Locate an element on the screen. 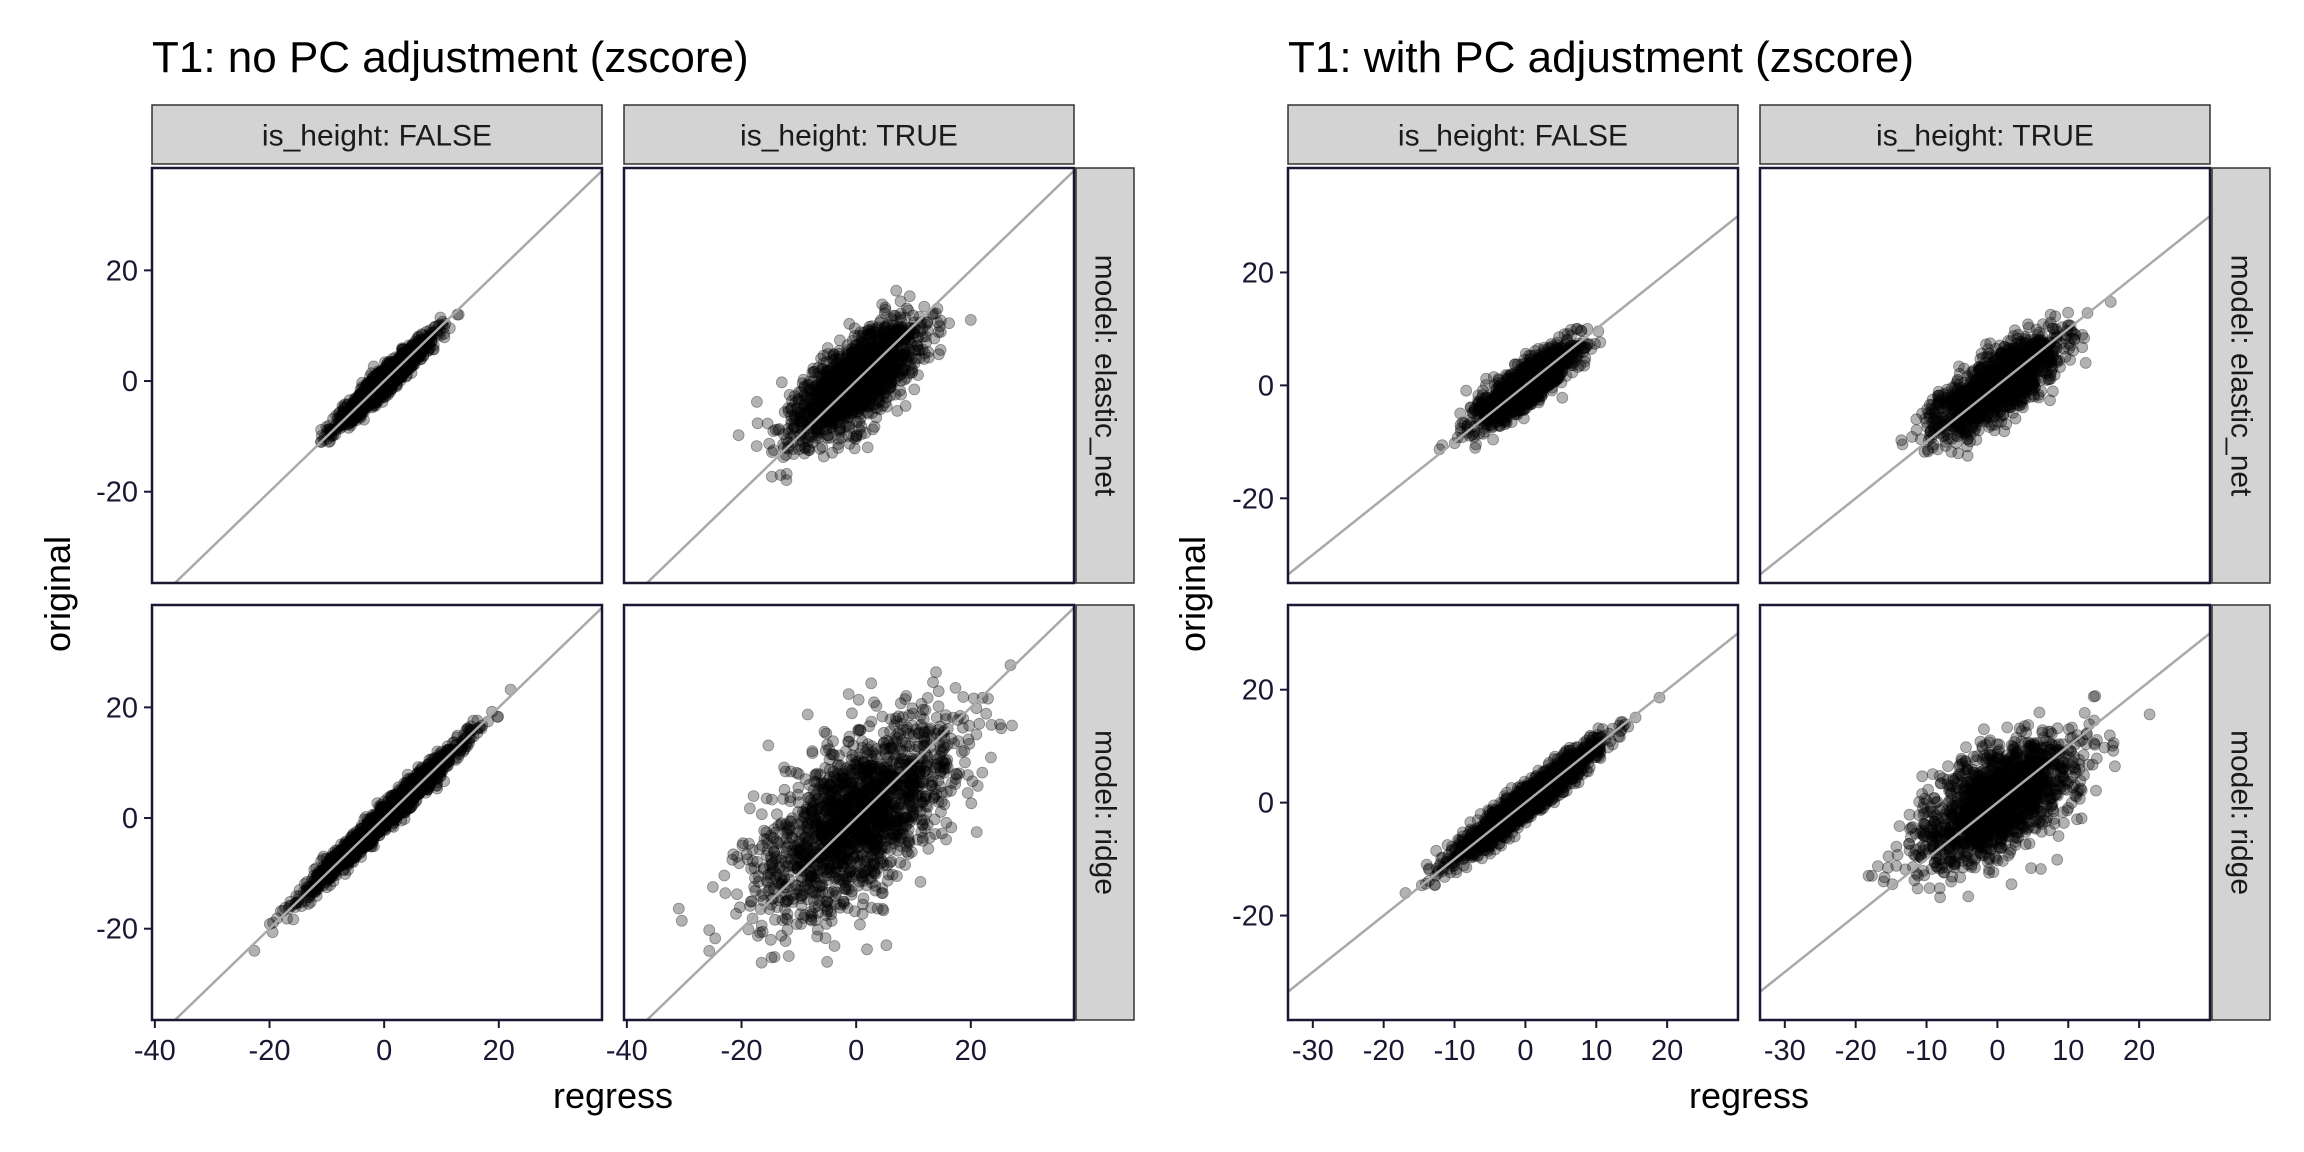 The image size is (2304, 1152). facet-strip-row is located at coordinates (1105, 812).